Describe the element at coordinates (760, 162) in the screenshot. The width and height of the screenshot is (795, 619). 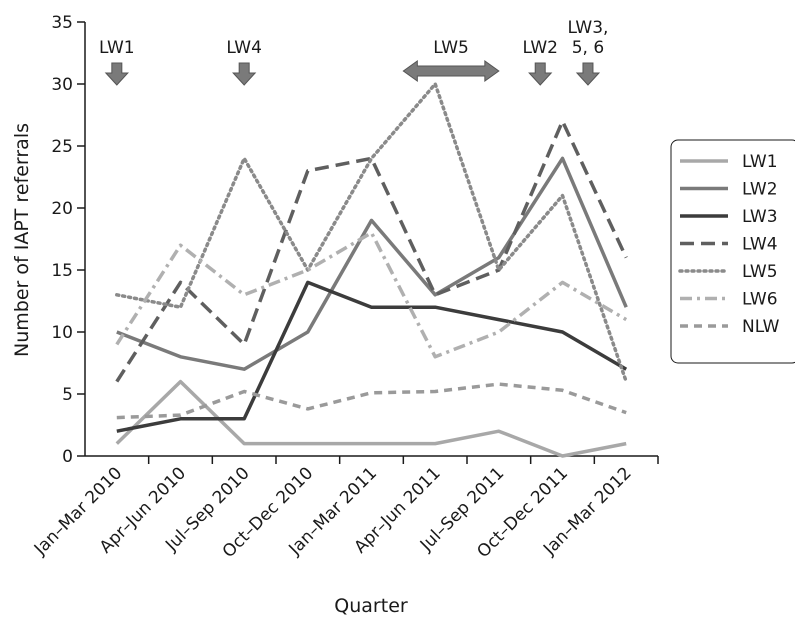
I see `legend-label: LW1` at that location.